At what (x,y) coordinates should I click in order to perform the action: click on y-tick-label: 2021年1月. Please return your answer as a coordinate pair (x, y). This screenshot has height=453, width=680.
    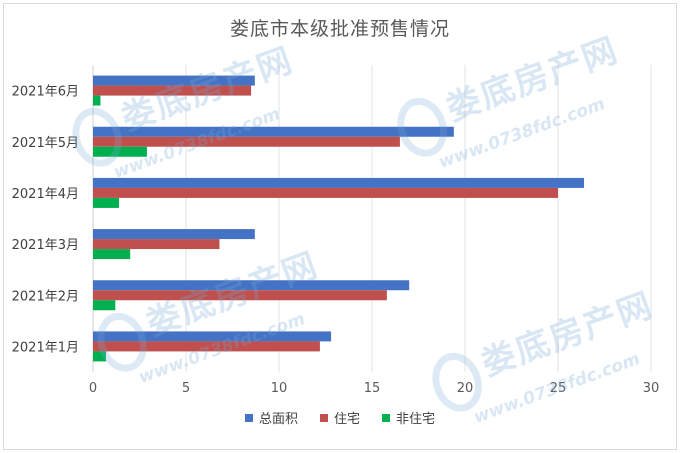
    Looking at the image, I should click on (45, 347).